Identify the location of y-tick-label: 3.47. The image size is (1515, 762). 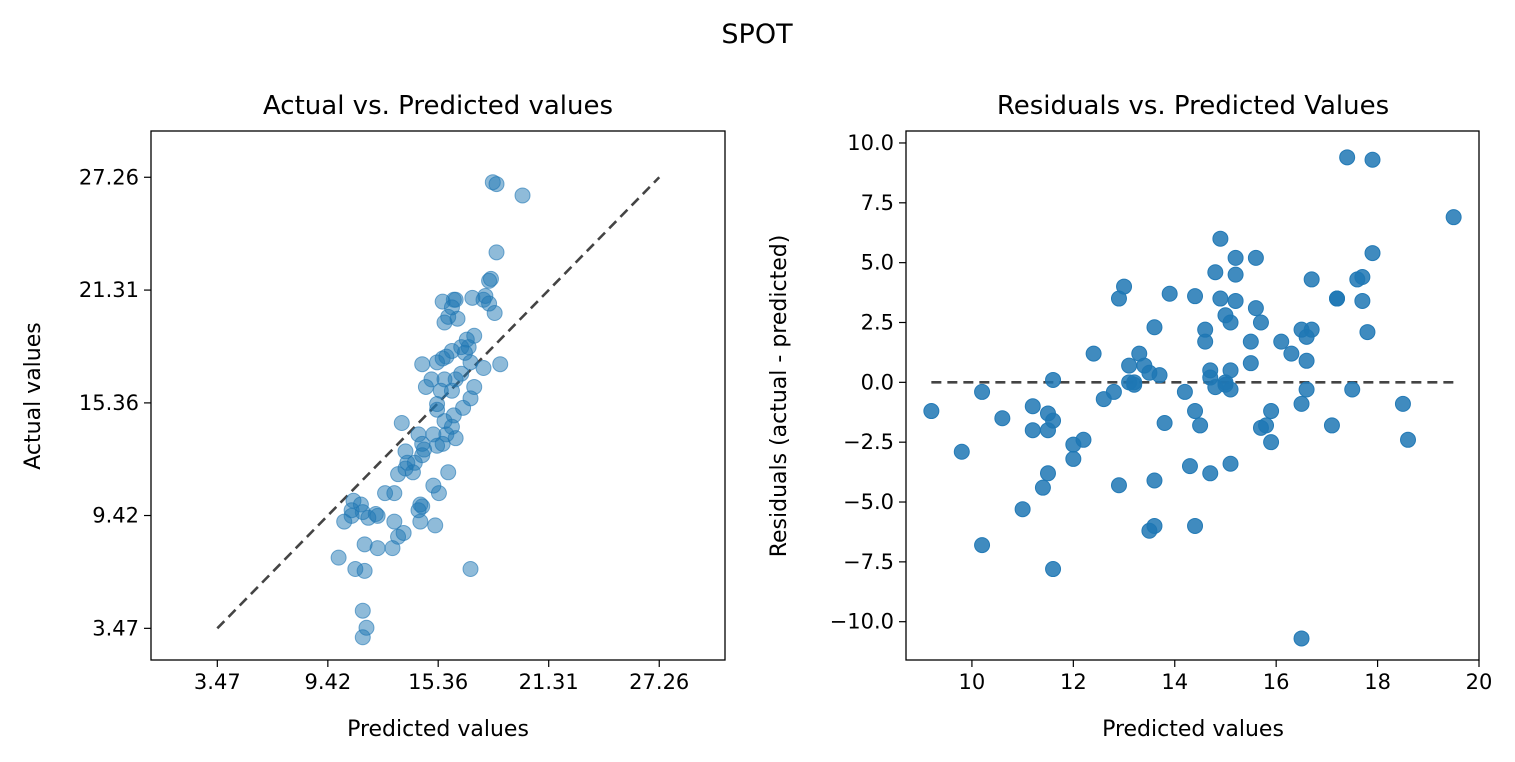
(115, 628).